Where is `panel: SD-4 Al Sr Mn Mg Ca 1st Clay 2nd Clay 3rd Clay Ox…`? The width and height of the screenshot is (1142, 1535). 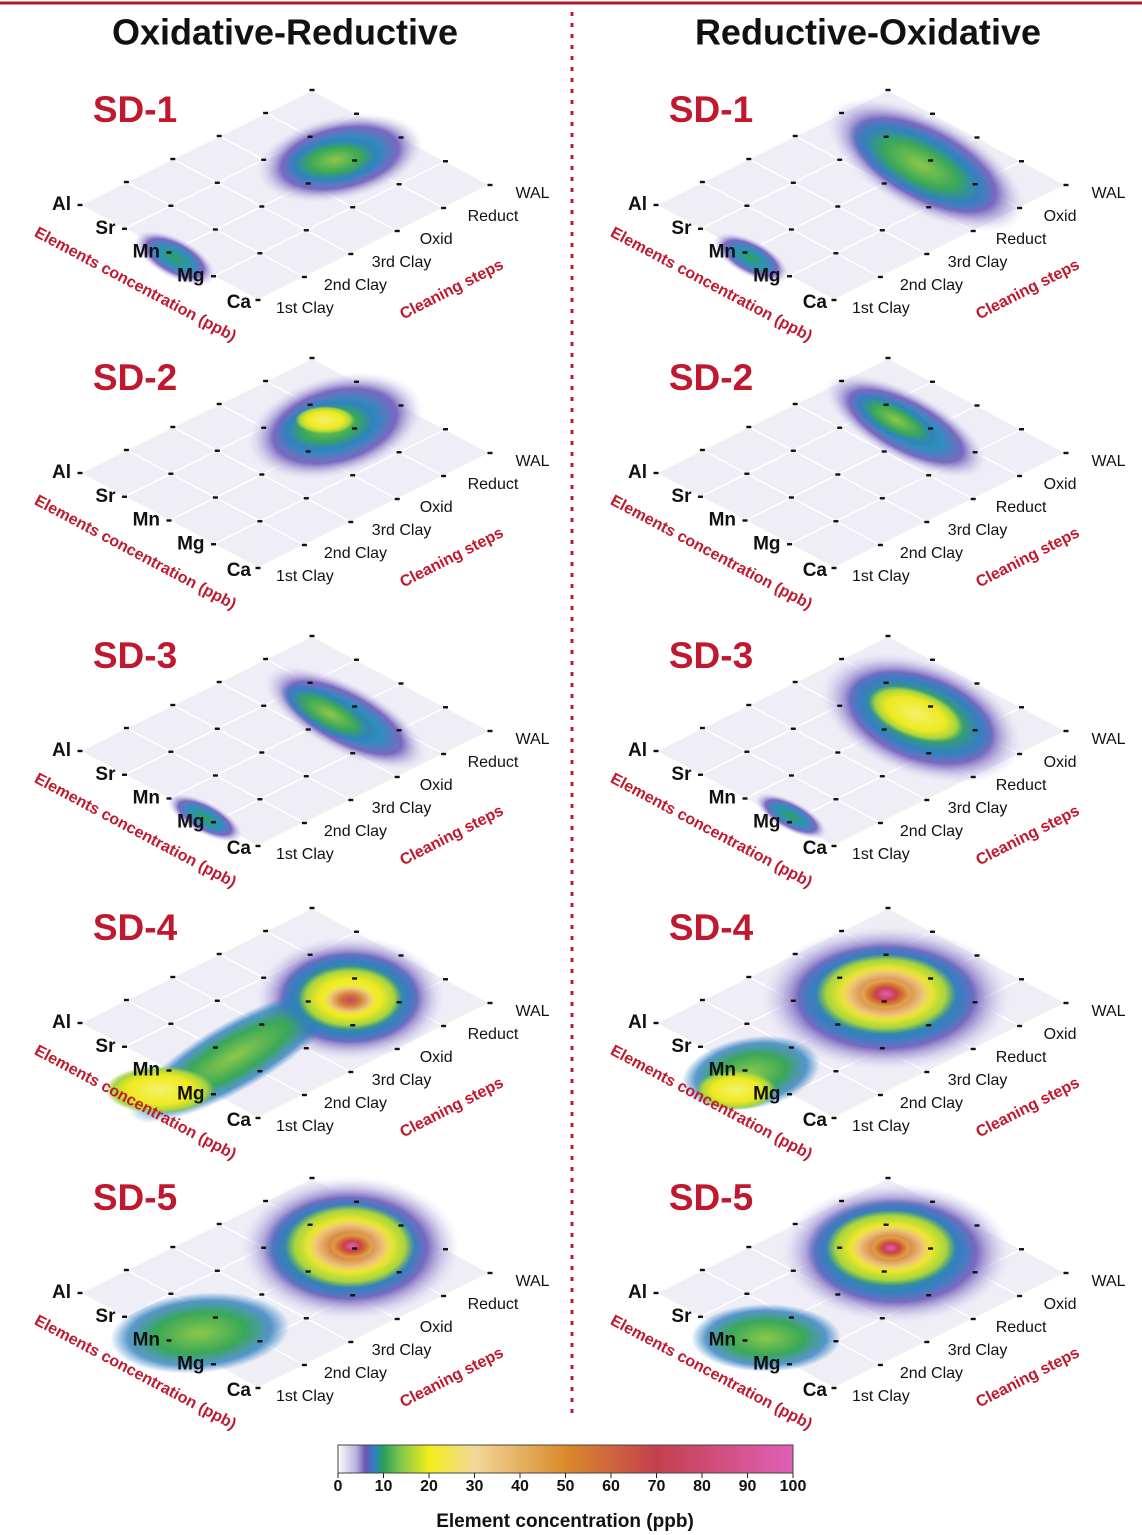
panel: SD-4 Al Sr Mn Mg Ca 1st Clay 2nd Clay 3rd Clay Ox… is located at coordinates (290, 1035).